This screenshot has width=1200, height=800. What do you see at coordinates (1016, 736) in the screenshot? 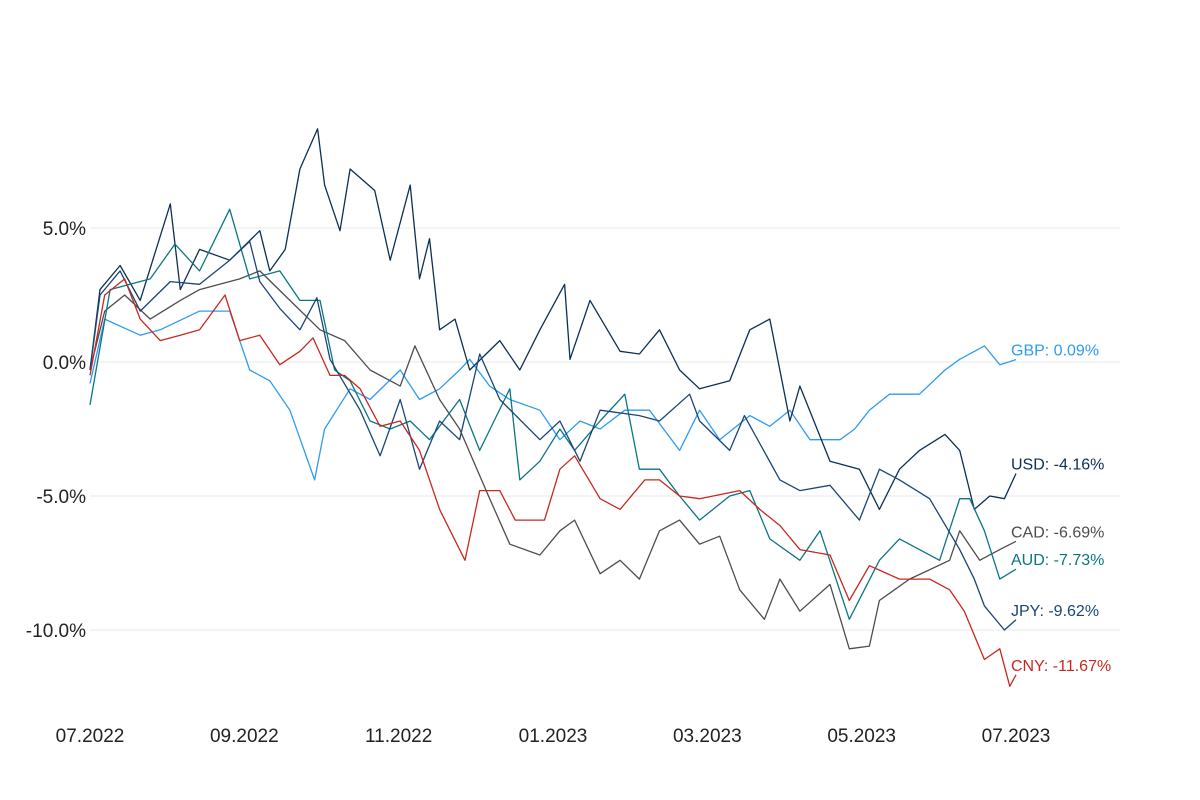
I see `x-tick-label: 07.2023` at bounding box center [1016, 736].